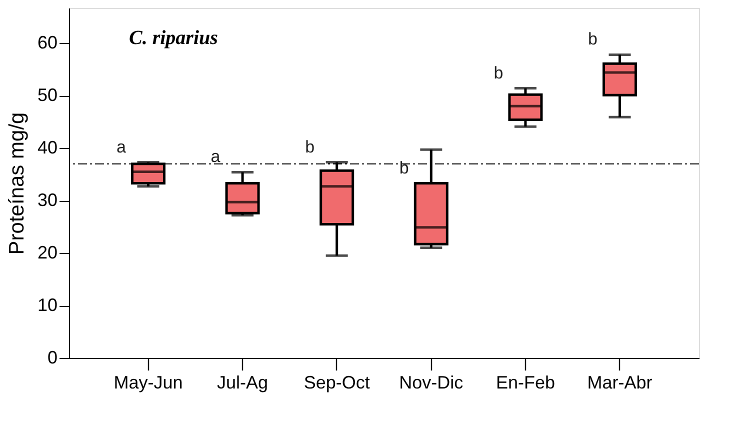  I want to click on x-tick-label: May-Jun, so click(148, 382).